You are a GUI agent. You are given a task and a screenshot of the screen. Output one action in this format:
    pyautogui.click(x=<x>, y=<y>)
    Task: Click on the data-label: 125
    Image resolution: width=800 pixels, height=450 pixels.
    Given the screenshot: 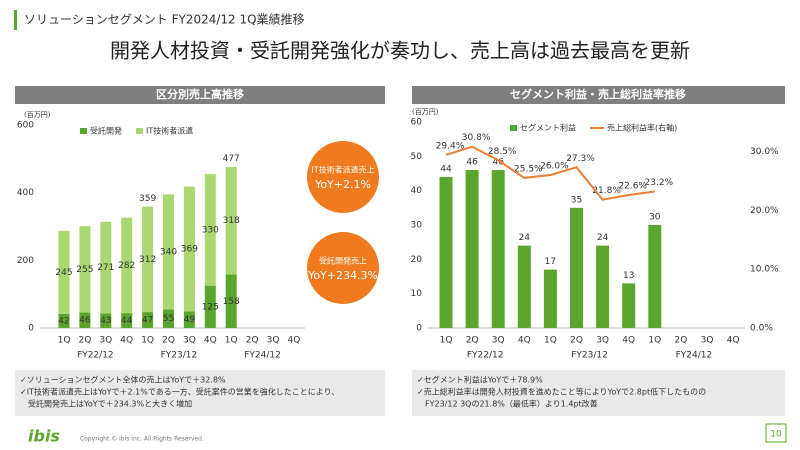 What is the action you would take?
    pyautogui.click(x=210, y=307)
    